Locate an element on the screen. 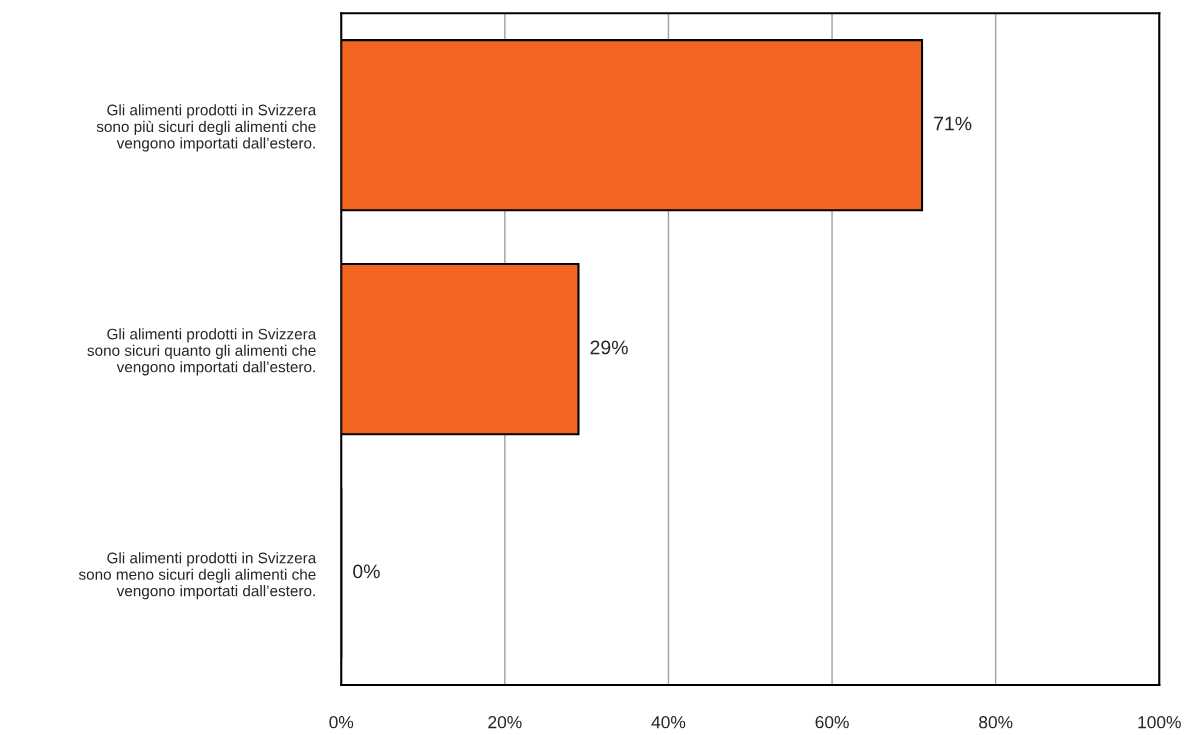 The image size is (1189, 735). y-tick-label: Gli alimenti prodotti in Svizzera sono più sicuri degli alimenti che vengono importati dall’estero. is located at coordinates (206, 128).